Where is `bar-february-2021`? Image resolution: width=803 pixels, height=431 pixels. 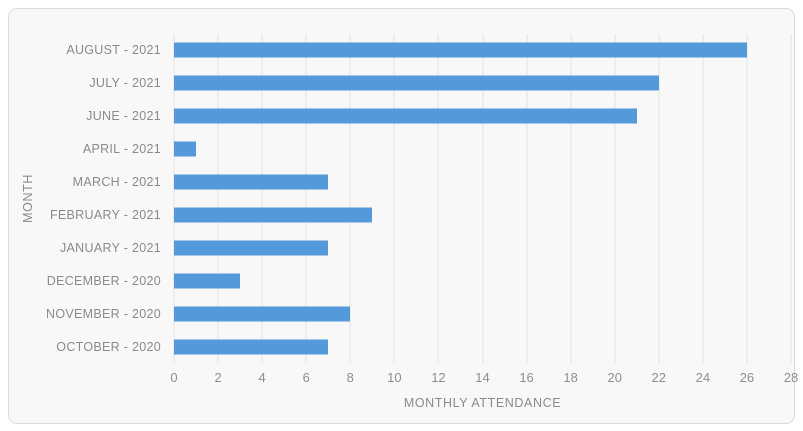 bar-february-2021 is located at coordinates (273, 215).